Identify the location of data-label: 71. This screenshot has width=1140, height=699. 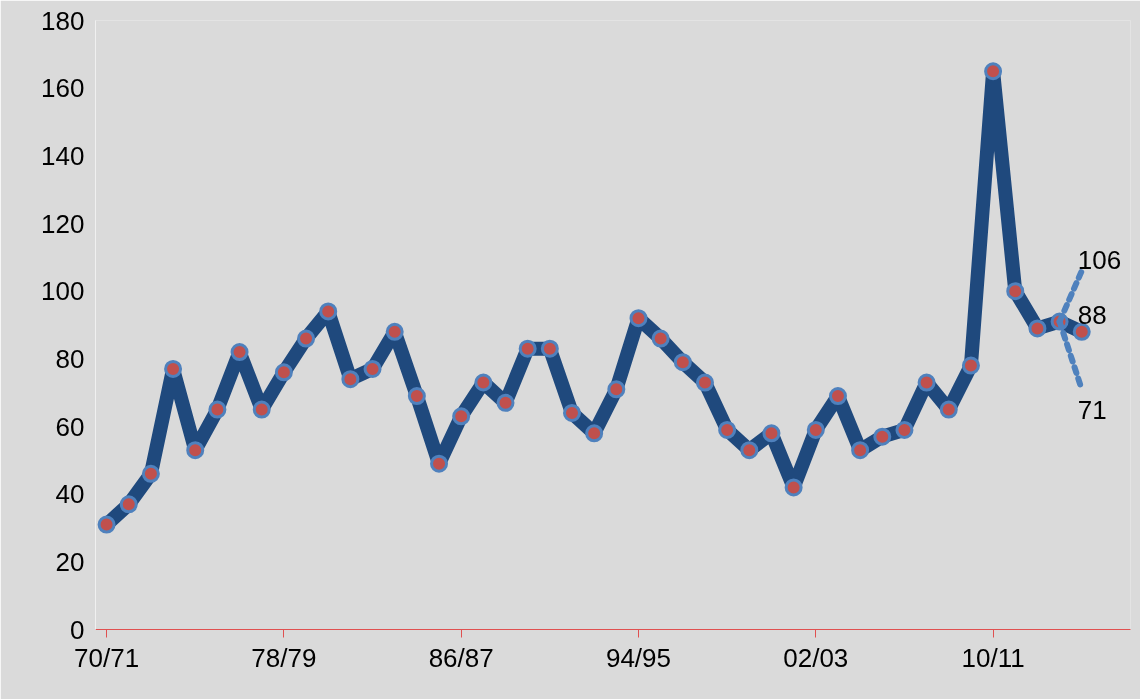
(1092, 410).